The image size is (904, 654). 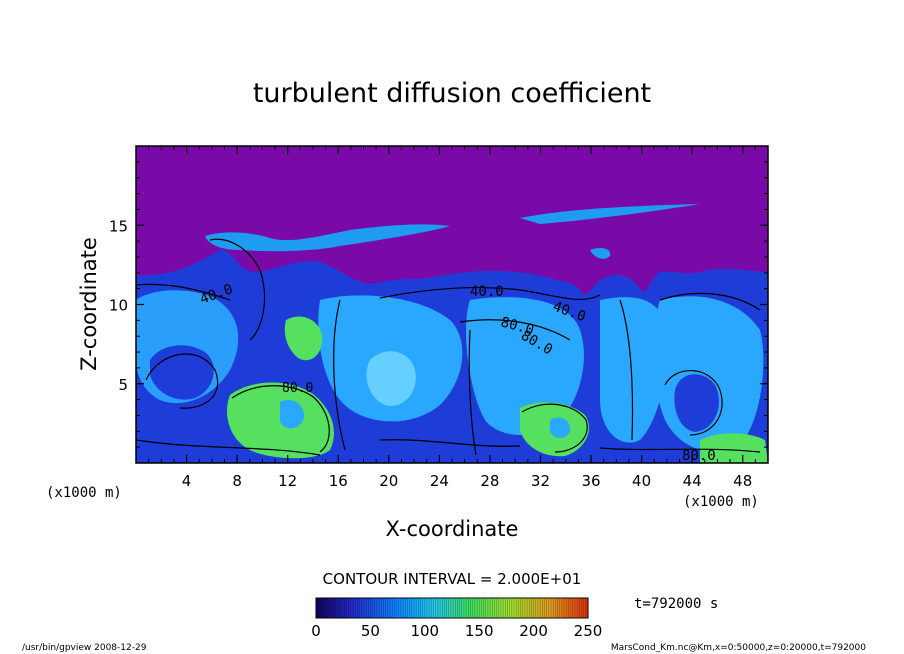 I want to click on colorbar-ticks: 0 50 100 150 200 250, so click(x=456, y=631).